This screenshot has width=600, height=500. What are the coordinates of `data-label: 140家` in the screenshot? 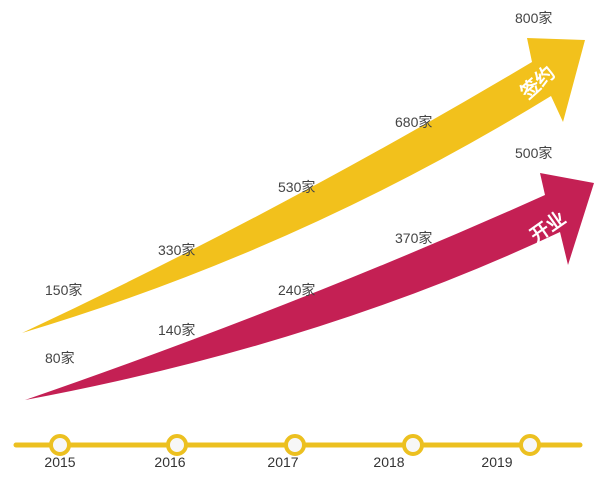 It's located at (176, 330).